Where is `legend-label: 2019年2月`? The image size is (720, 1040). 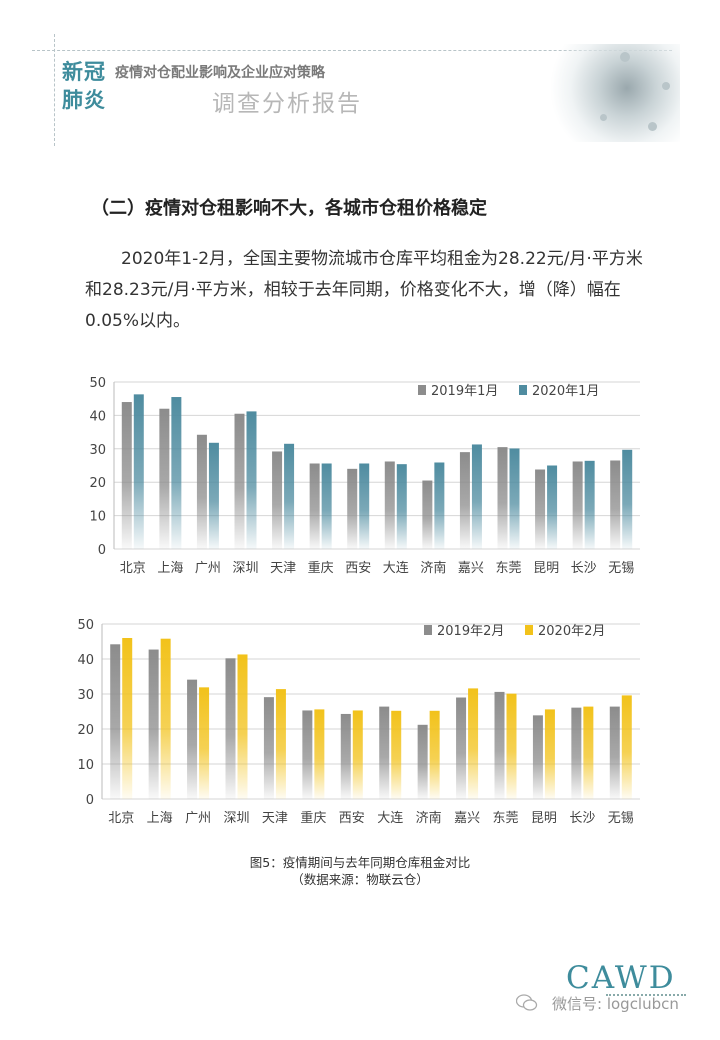
legend-label: 2019年2月 is located at coordinates (470, 631).